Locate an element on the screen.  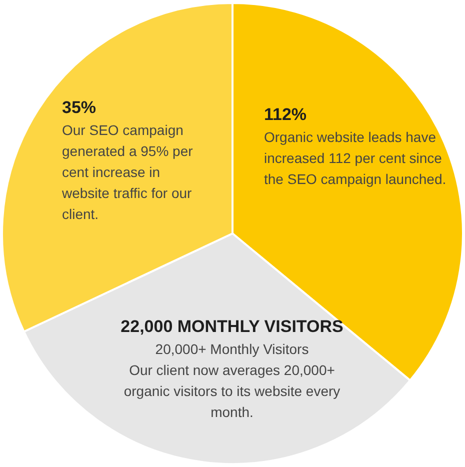
slice-label: 112% is located at coordinates (285, 114).